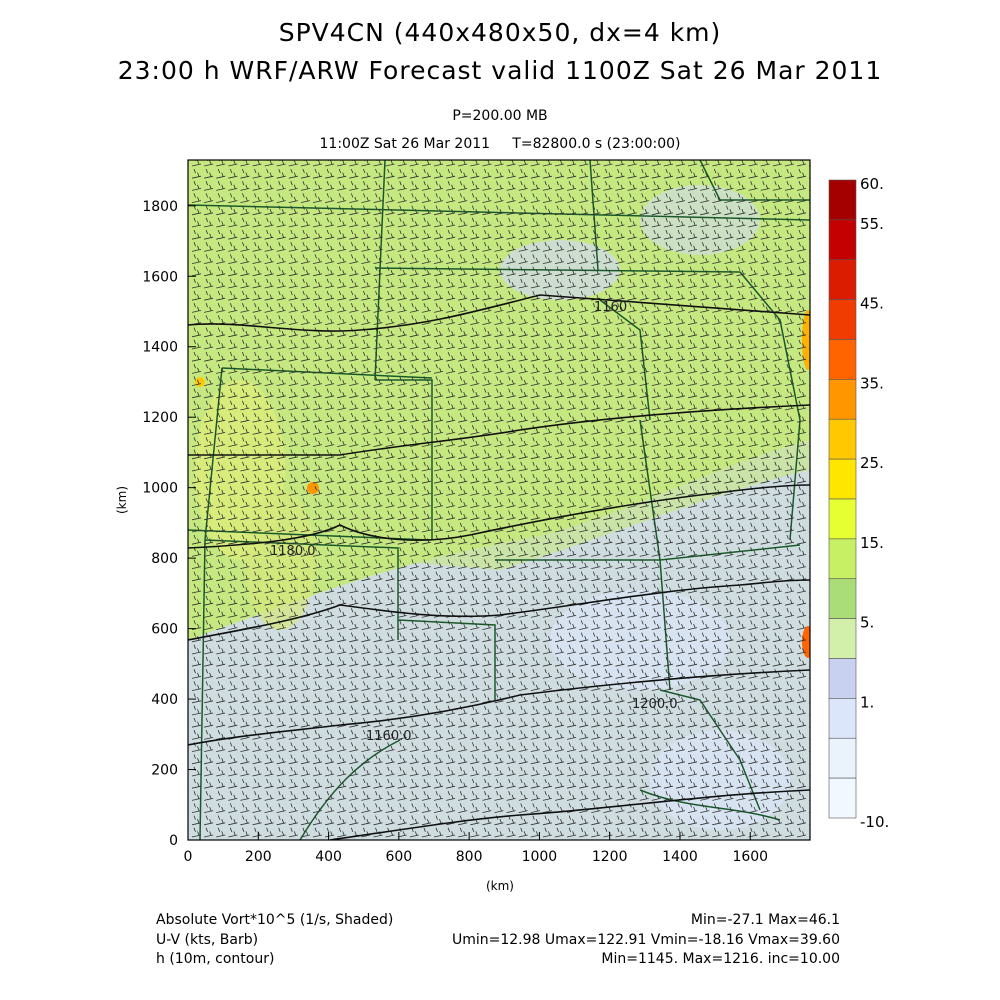  I want to click on colorbar-swatch, so click(842, 598).